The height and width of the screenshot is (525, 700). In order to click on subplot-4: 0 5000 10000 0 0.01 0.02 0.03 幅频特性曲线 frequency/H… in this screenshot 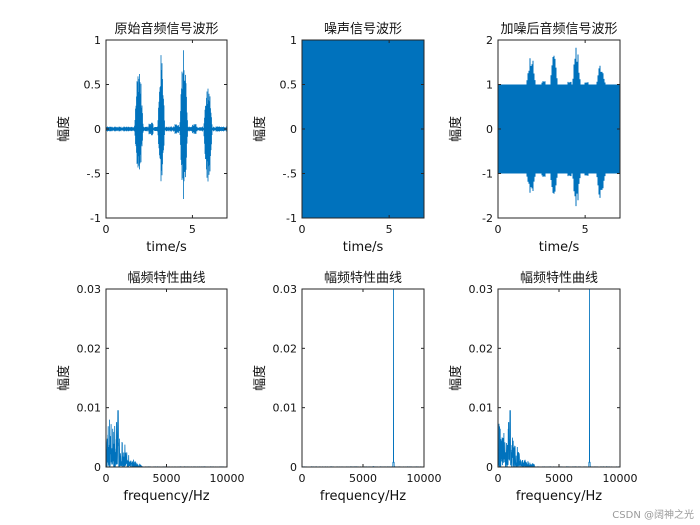, I will do `click(150, 387)`.